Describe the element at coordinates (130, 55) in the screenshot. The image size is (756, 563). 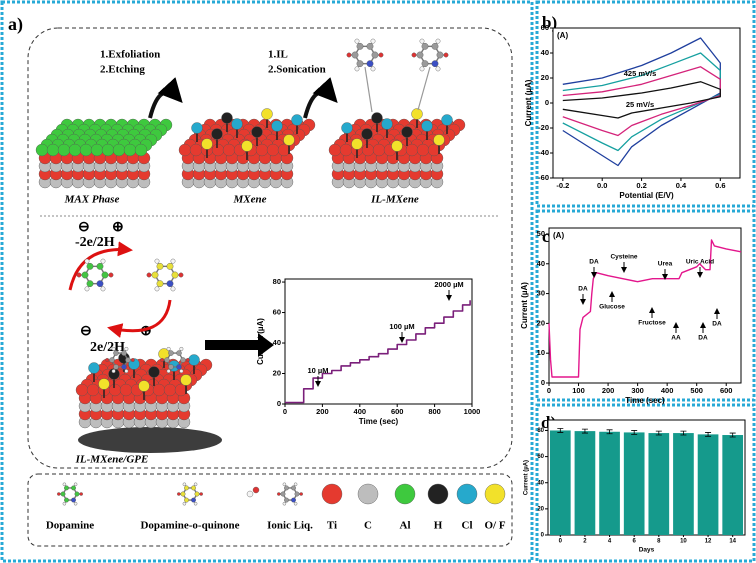
I see `step-label: 1.Exfoliation` at that location.